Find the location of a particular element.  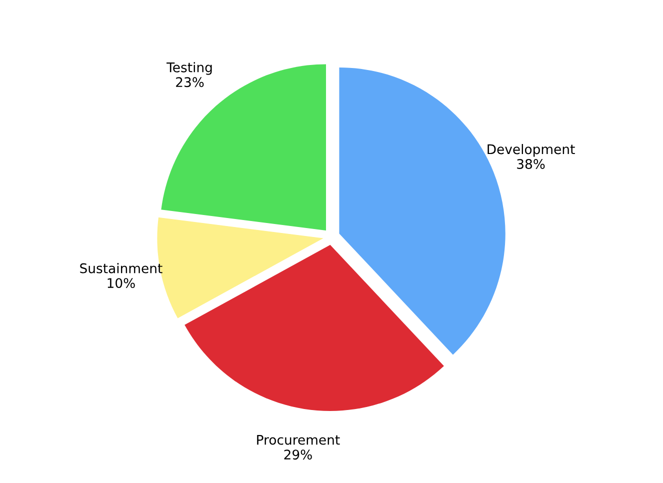

data-label: 10% is located at coordinates (121, 283).